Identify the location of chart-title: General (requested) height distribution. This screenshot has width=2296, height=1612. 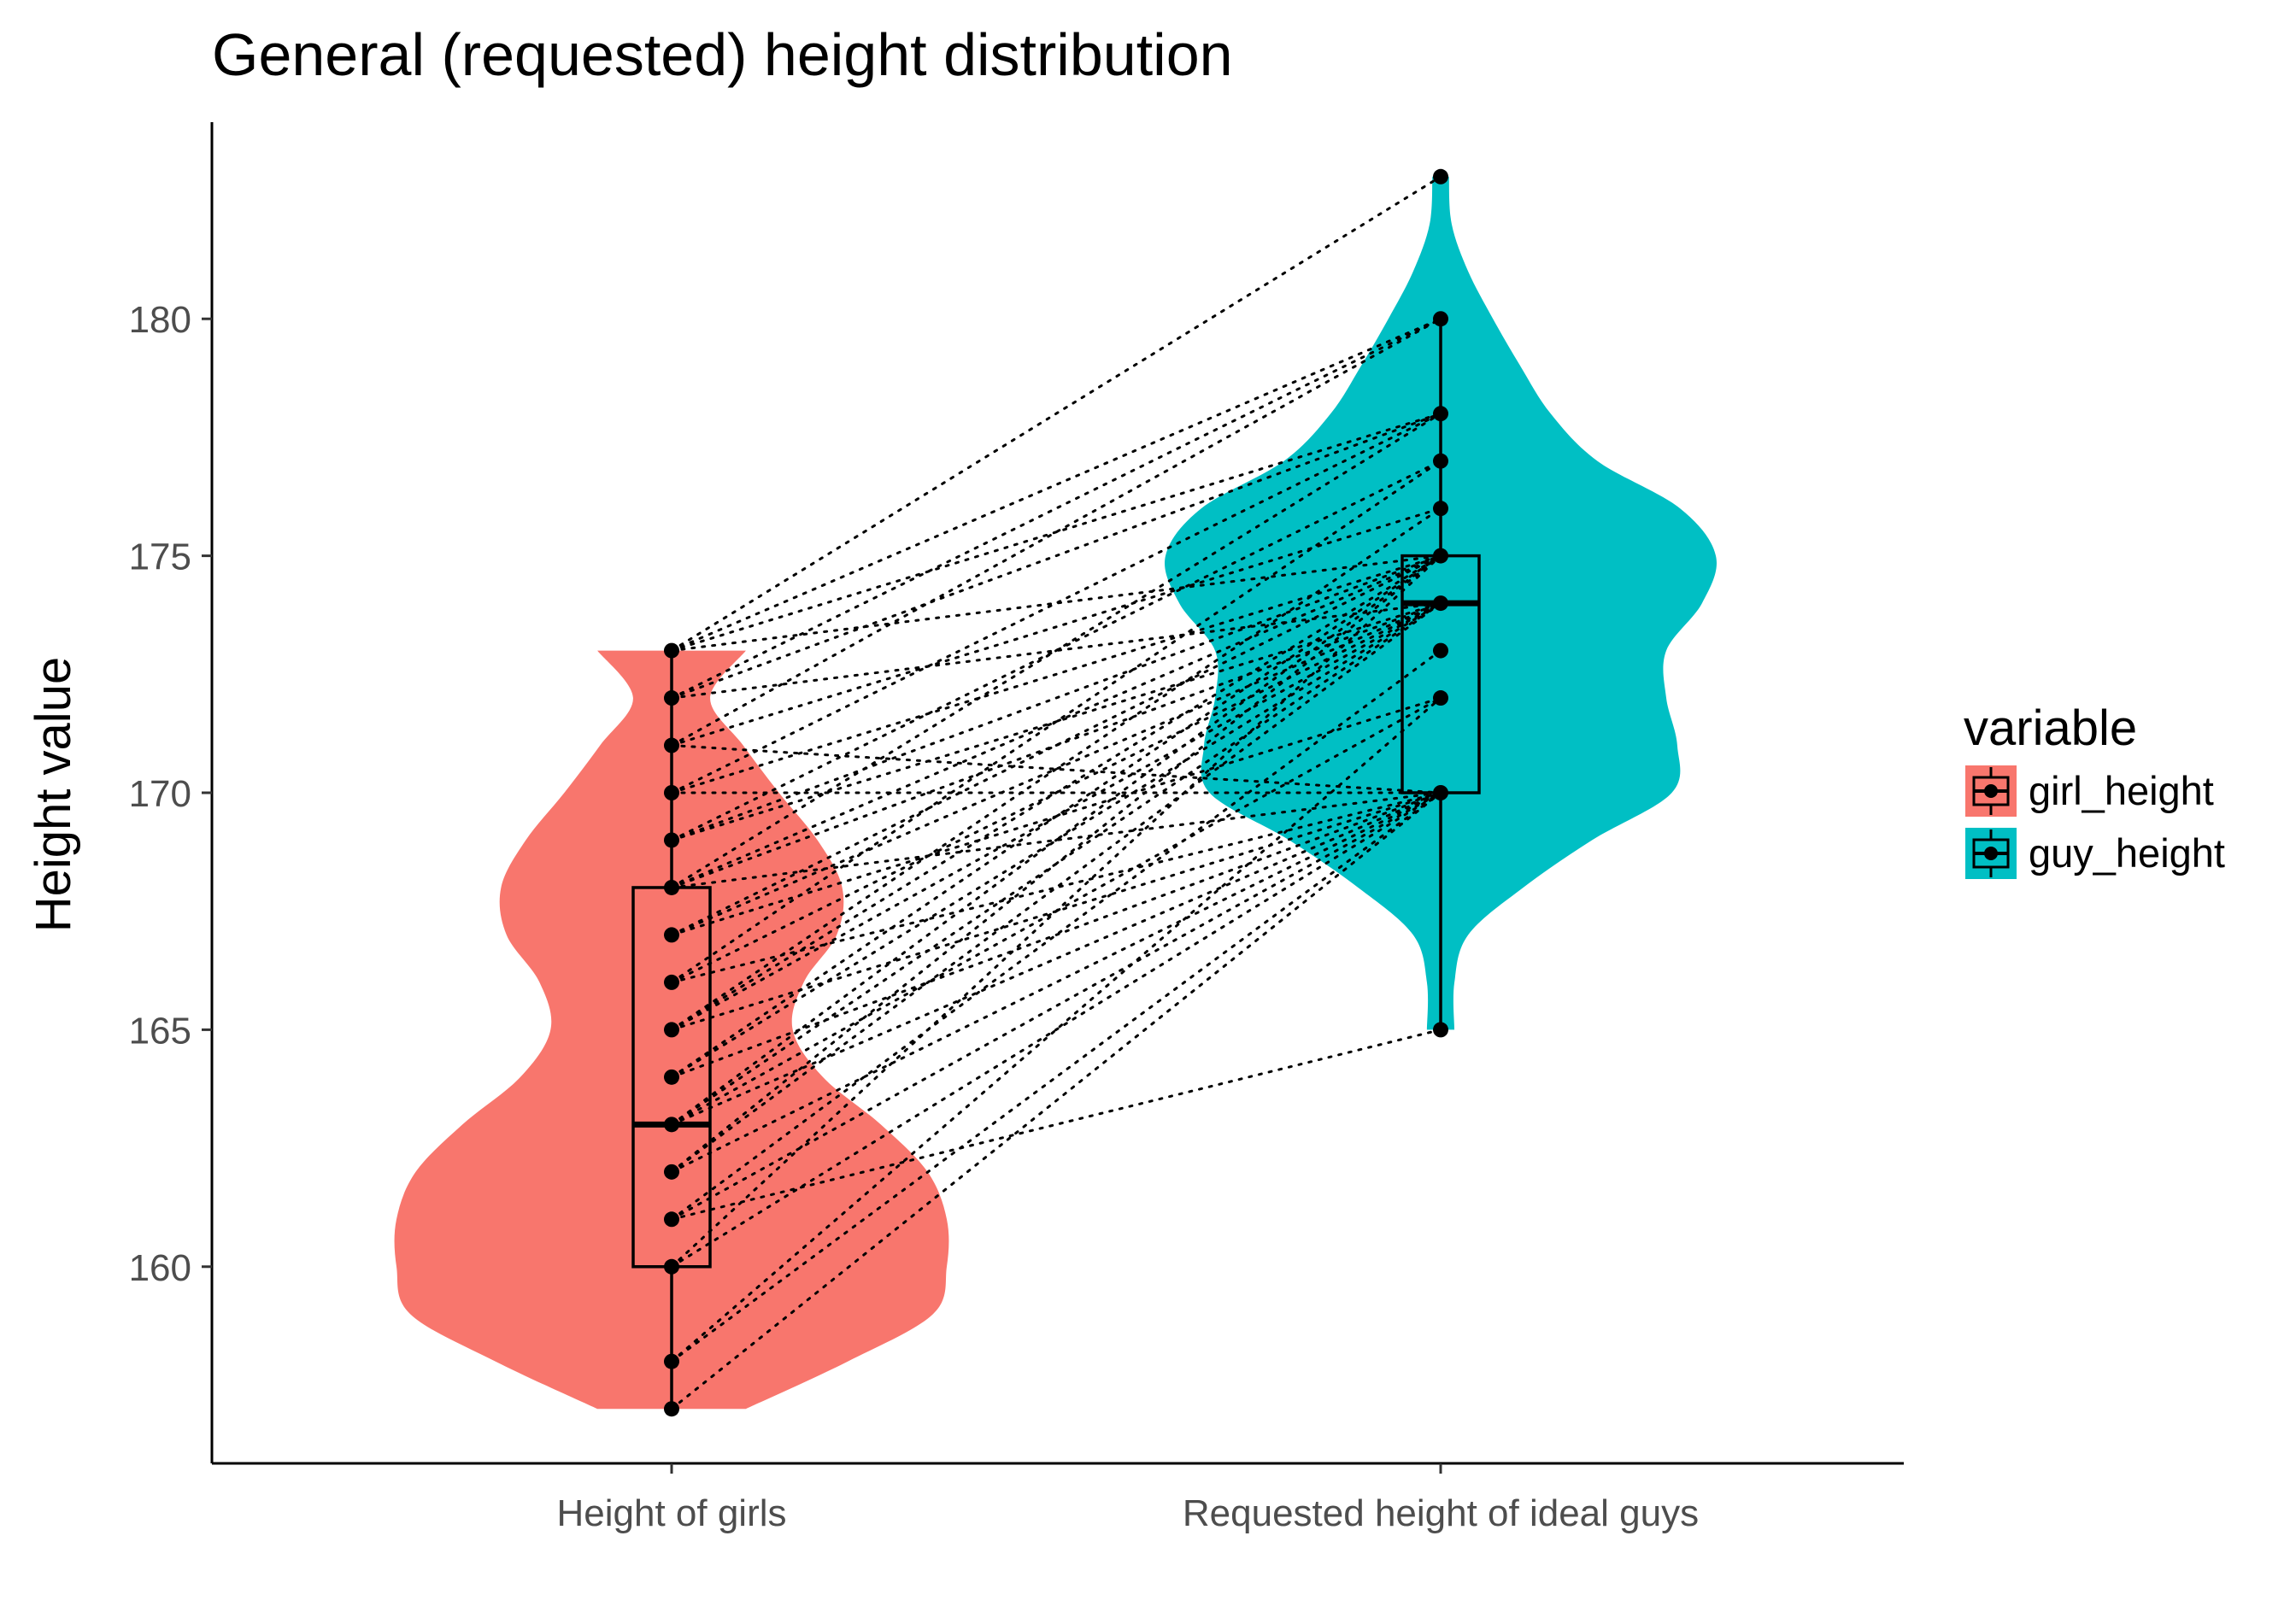
(722, 54).